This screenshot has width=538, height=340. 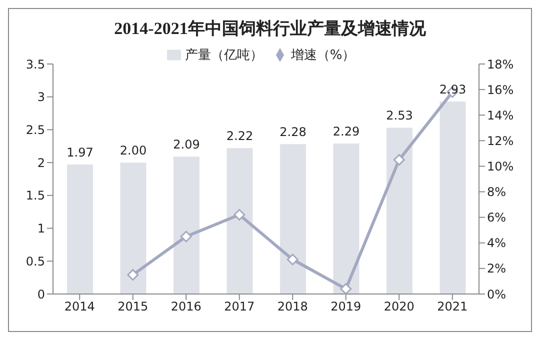 What do you see at coordinates (35, 129) in the screenshot?
I see `y-tick-label: 2.5` at bounding box center [35, 129].